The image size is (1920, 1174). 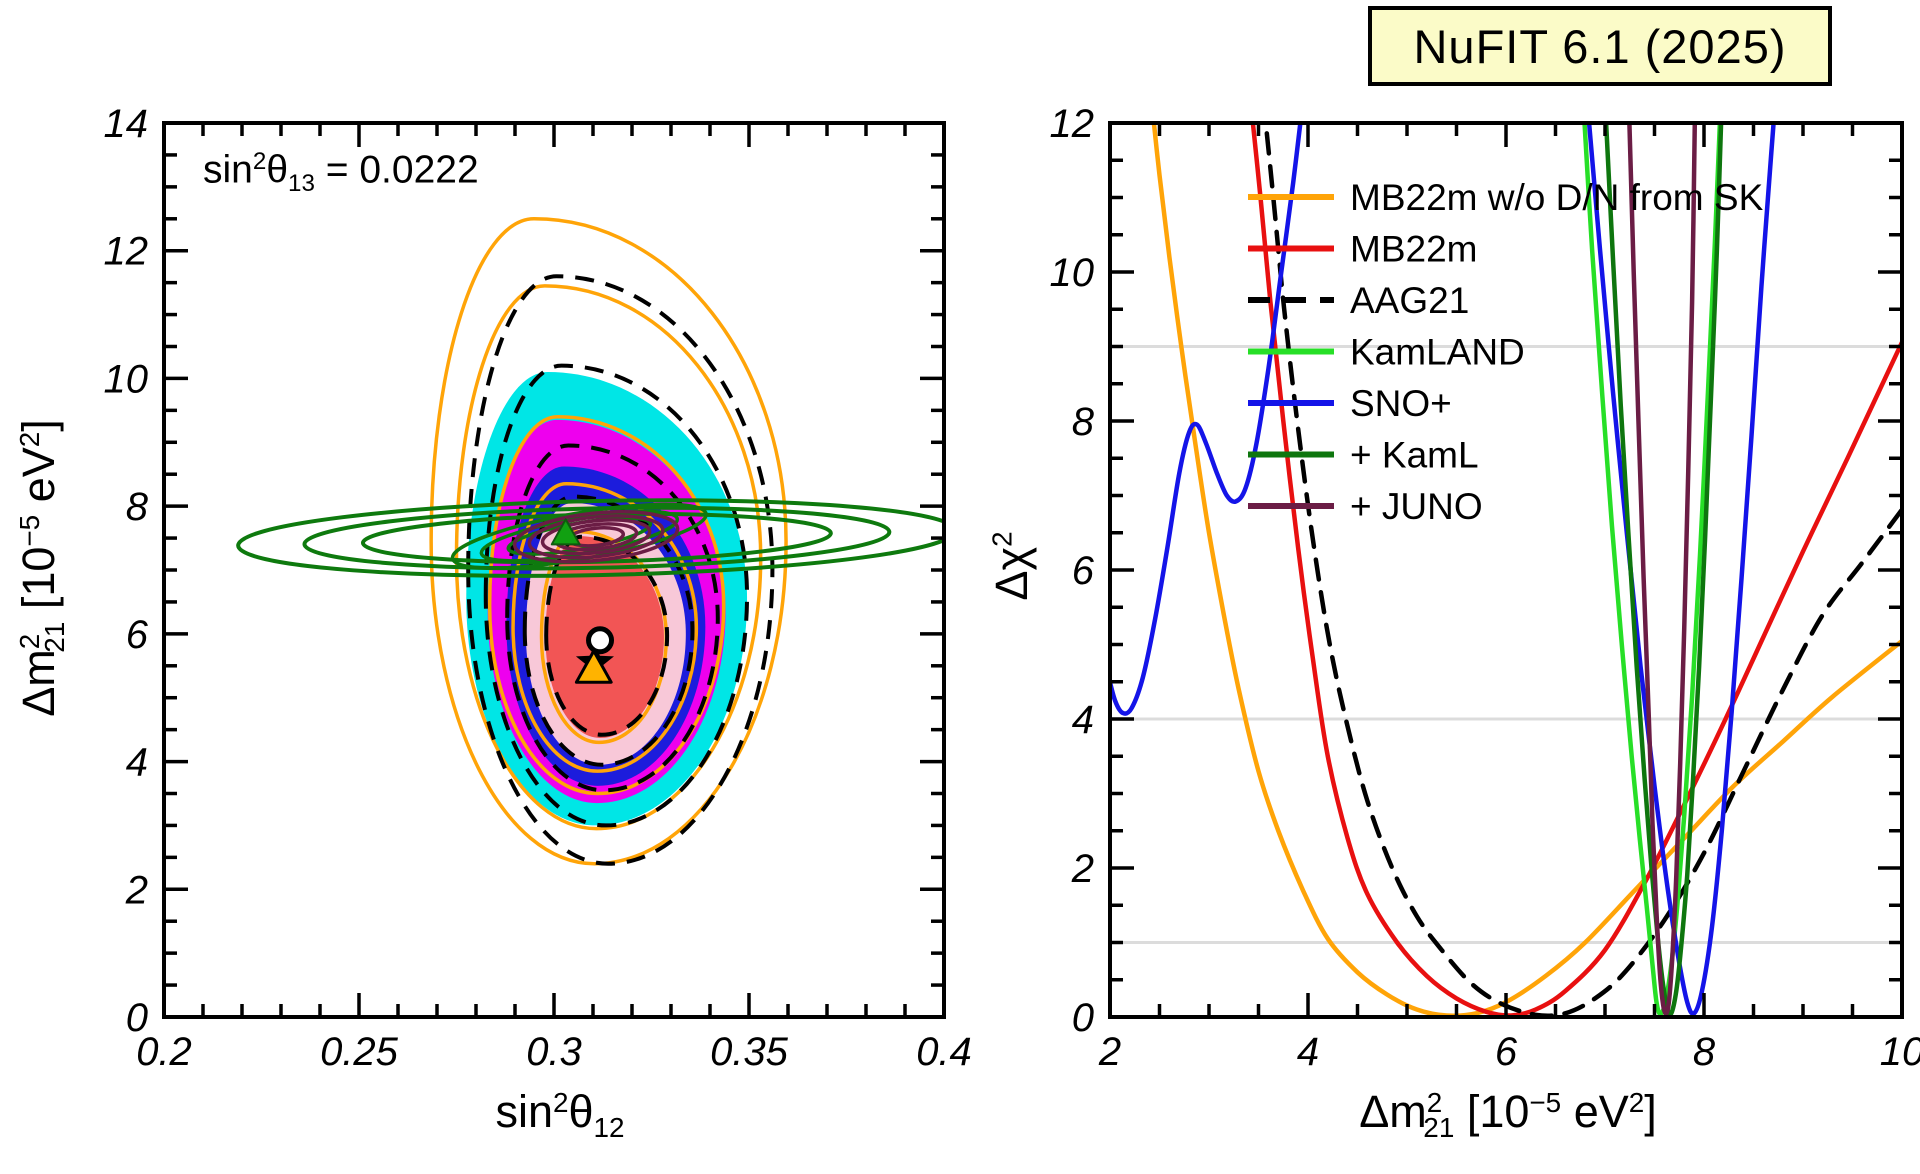 I want to click on orange-best-fit-triangle, so click(x=593, y=666).